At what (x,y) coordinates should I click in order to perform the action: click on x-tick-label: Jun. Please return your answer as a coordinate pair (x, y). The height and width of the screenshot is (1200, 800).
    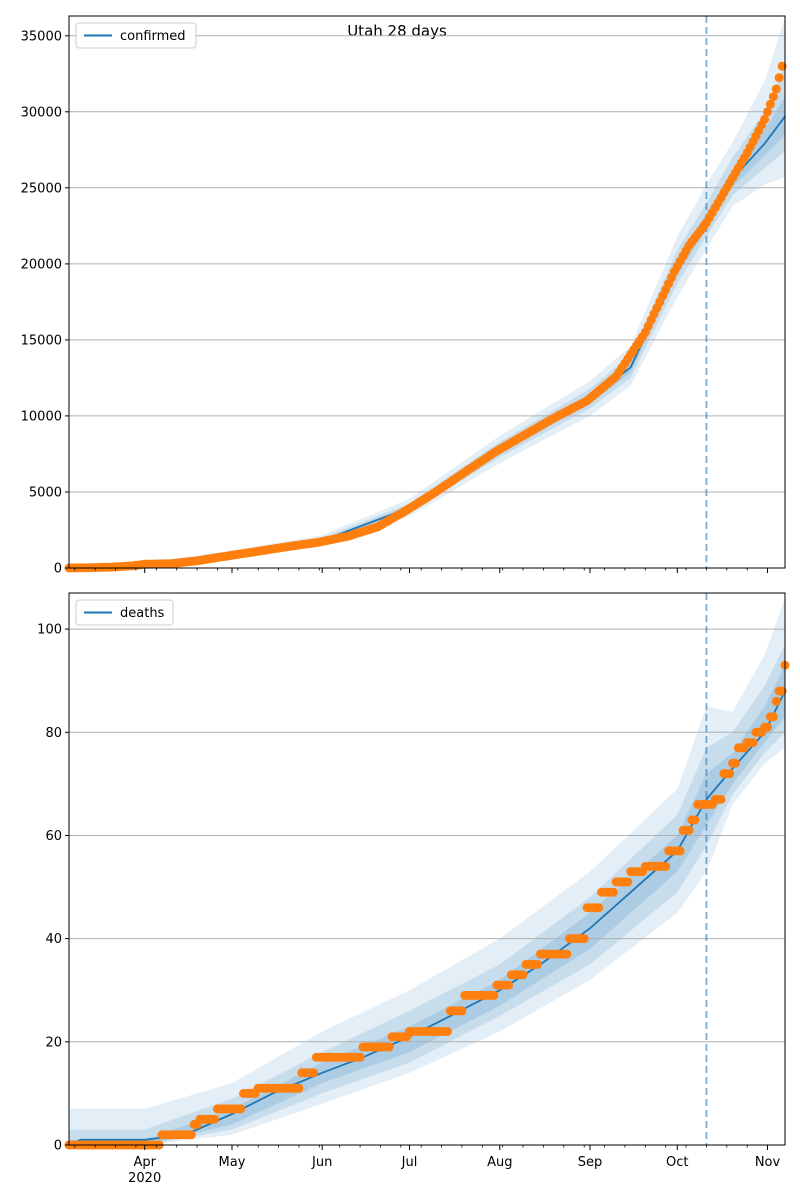
    Looking at the image, I should click on (321, 1162).